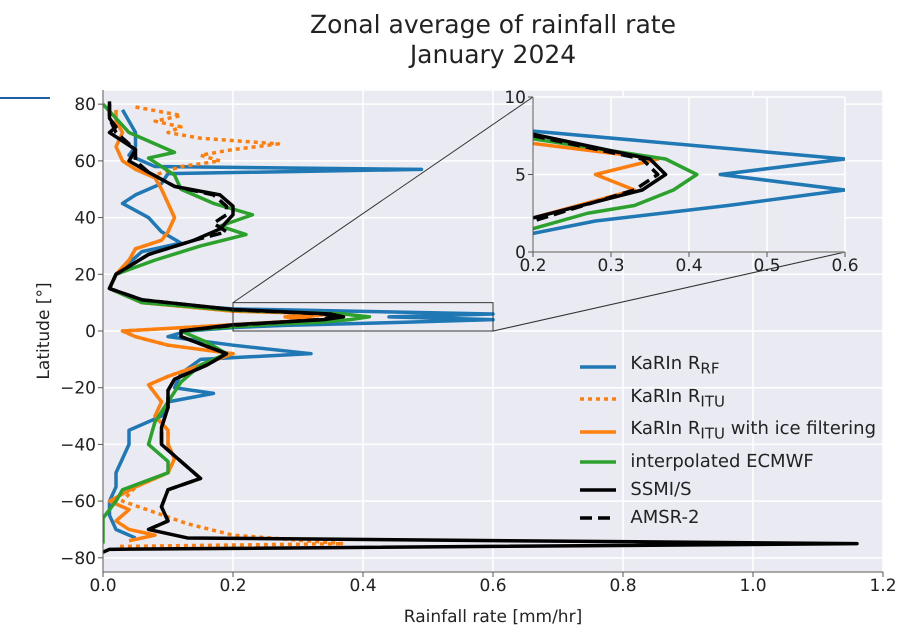 Image resolution: width=904 pixels, height=642 pixels. I want to click on x-tick-label: 0.0, so click(103, 586).